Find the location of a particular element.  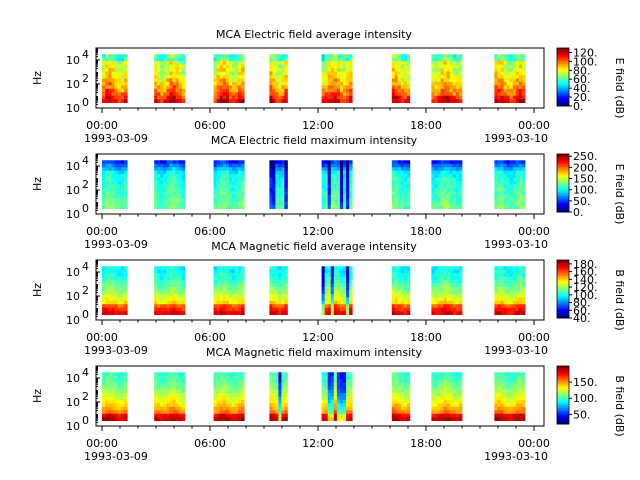

colorbar: 50. 100. 150. B field (dB) is located at coordinates (591, 401).